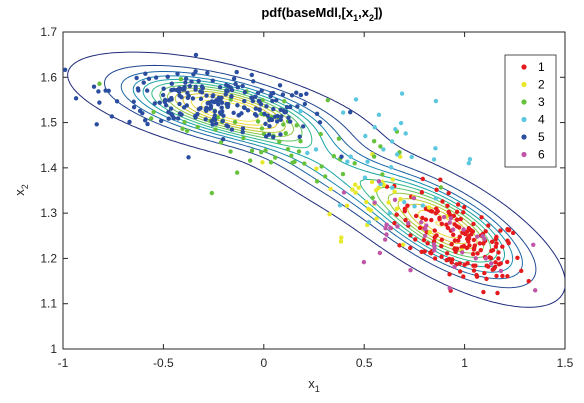 The width and height of the screenshot is (584, 403). What do you see at coordinates (48, 168) in the screenshot?
I see `y-tick-label: 1.4` at bounding box center [48, 168].